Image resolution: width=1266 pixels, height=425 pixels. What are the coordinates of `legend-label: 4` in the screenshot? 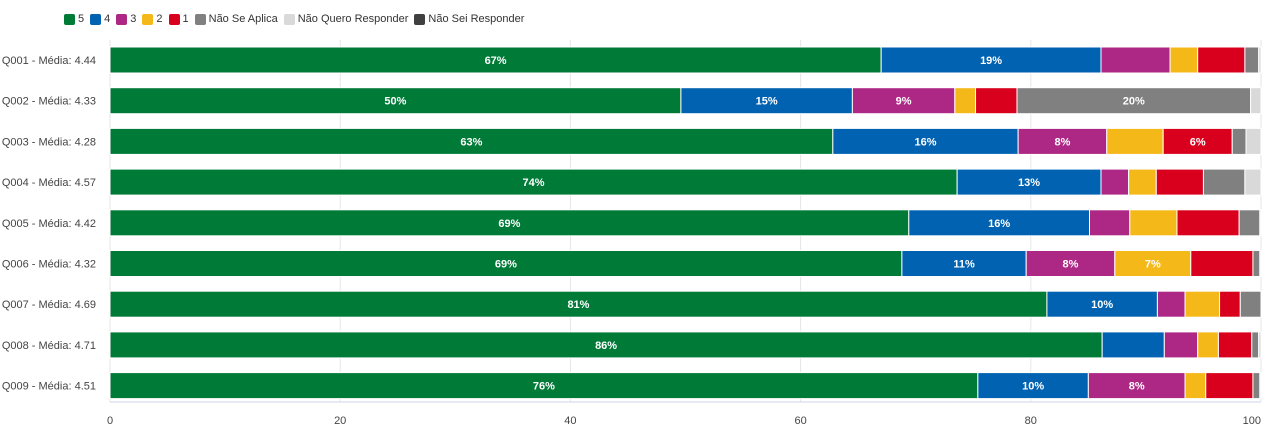 It's located at (107, 19).